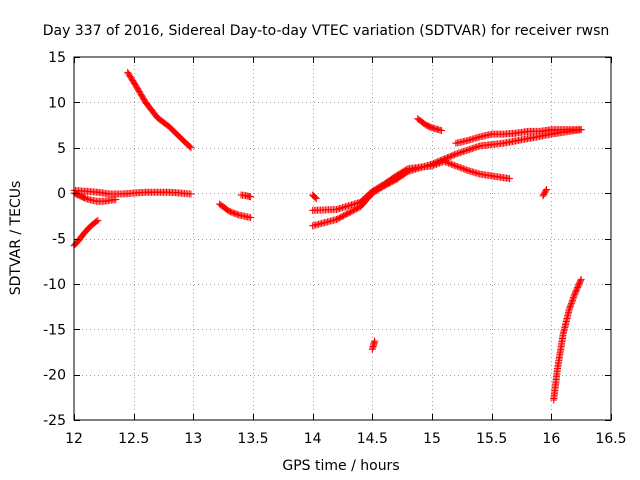 Image resolution: width=640 pixels, height=480 pixels. Describe the element at coordinates (54, 285) in the screenshot. I see `y-tick-label: -10` at that location.